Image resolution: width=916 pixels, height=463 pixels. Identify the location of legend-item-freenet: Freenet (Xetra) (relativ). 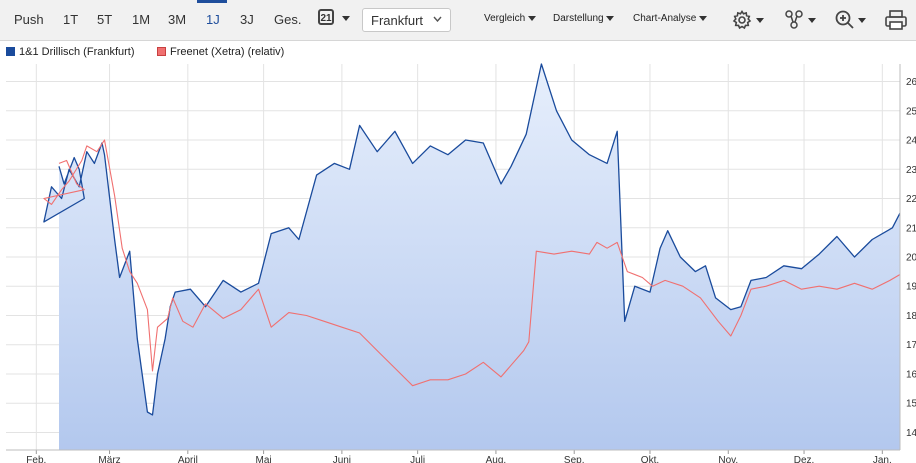
(220, 52).